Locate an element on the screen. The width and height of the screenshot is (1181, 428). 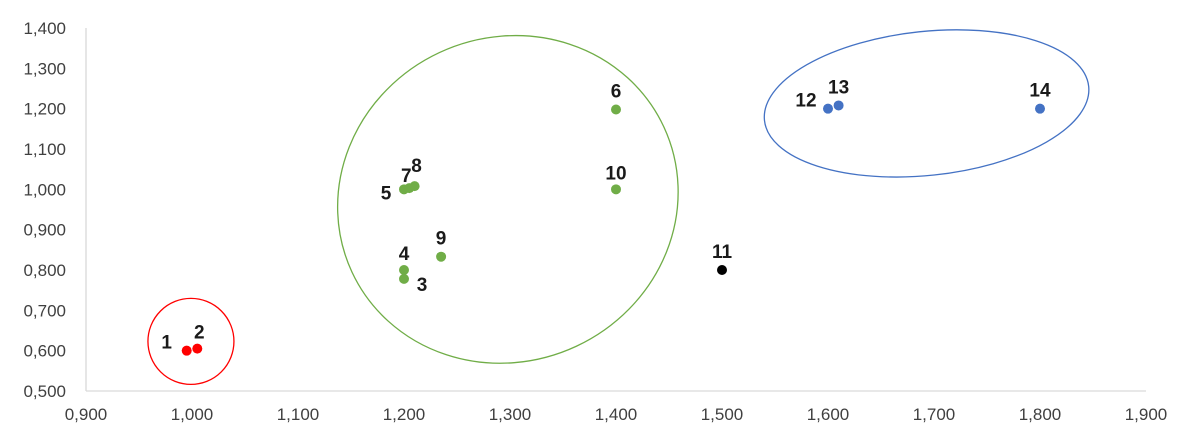
y-tick-label: 1,300 is located at coordinates (44, 68).